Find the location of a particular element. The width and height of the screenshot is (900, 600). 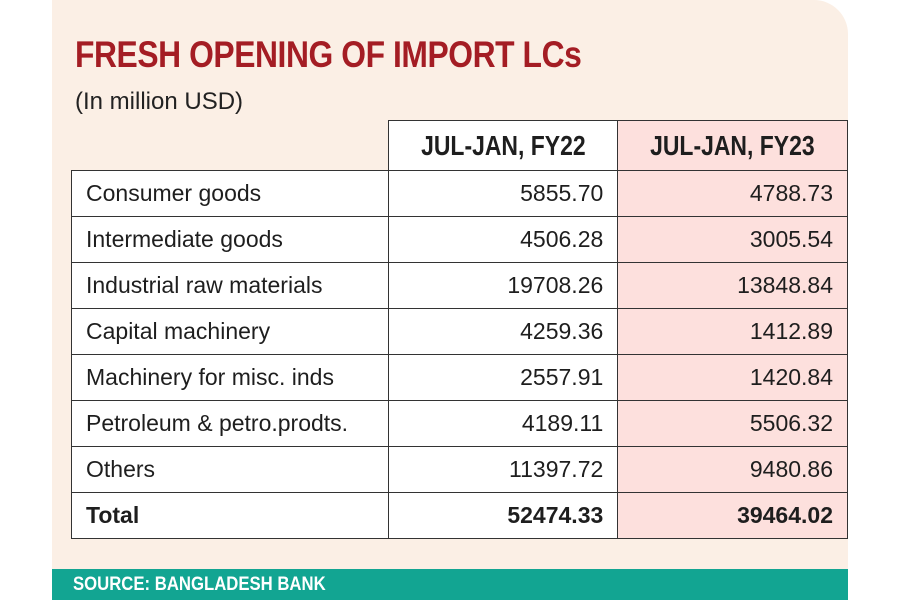

table-header-row: JUL-JAN, FY22 JUL-JAN, FY23 is located at coordinates (460, 145).